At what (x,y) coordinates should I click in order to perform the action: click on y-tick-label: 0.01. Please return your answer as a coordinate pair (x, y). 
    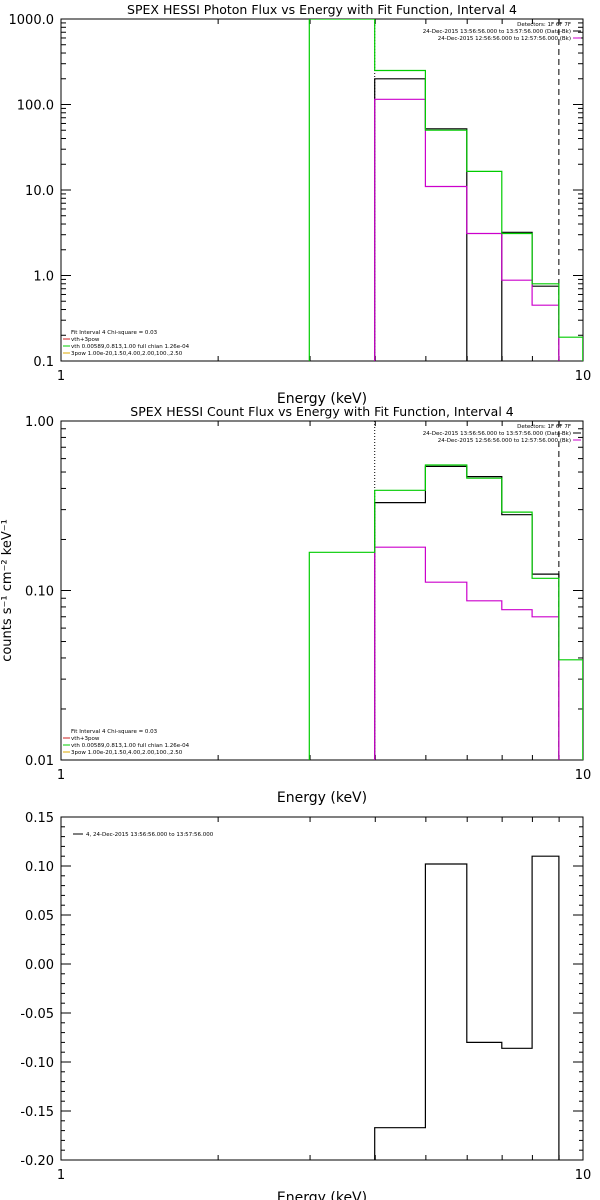
    Looking at the image, I should click on (39, 761).